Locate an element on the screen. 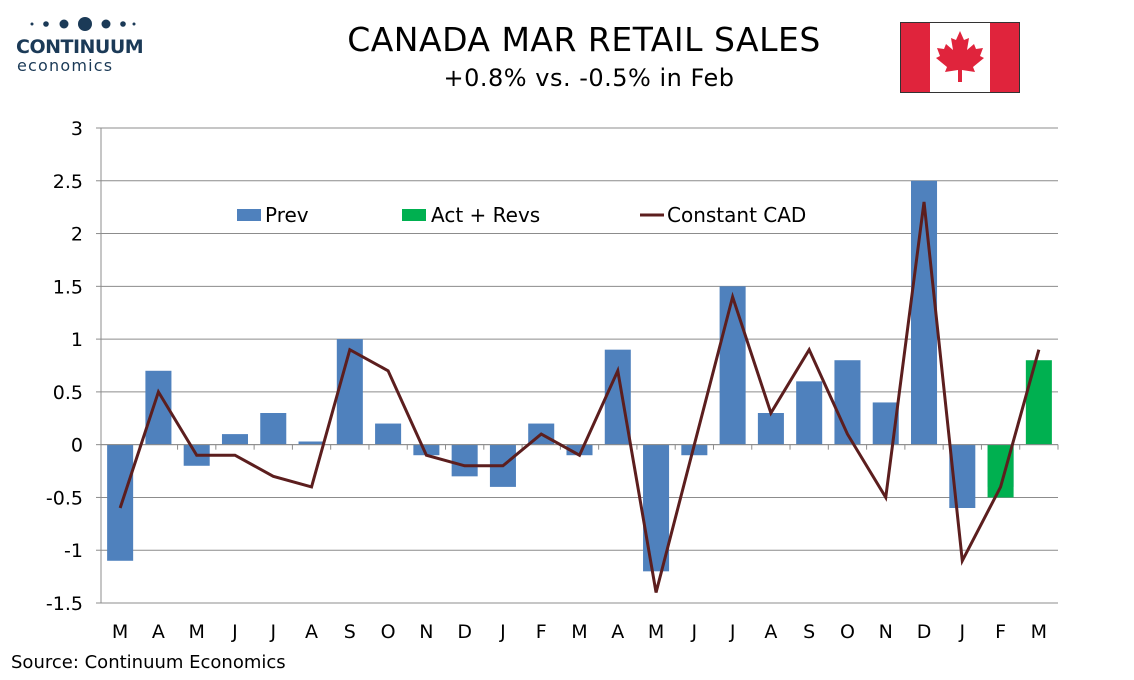  y-tick-label: 1 is located at coordinates (77, 340).